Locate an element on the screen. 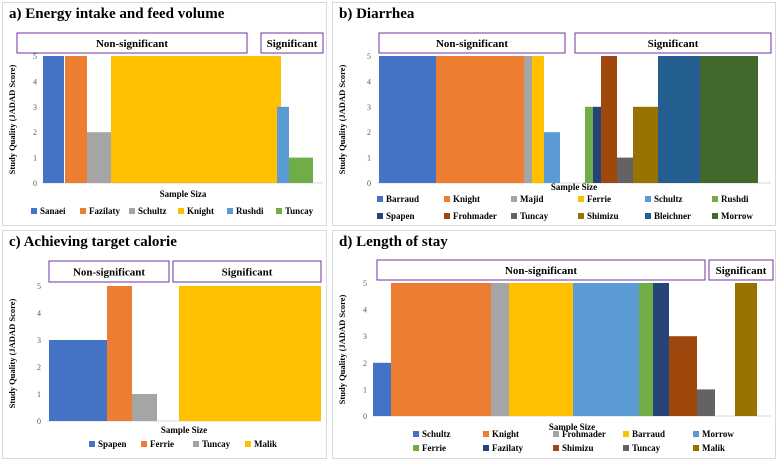  chart-title: b) Diarrhea is located at coordinates (377, 14).